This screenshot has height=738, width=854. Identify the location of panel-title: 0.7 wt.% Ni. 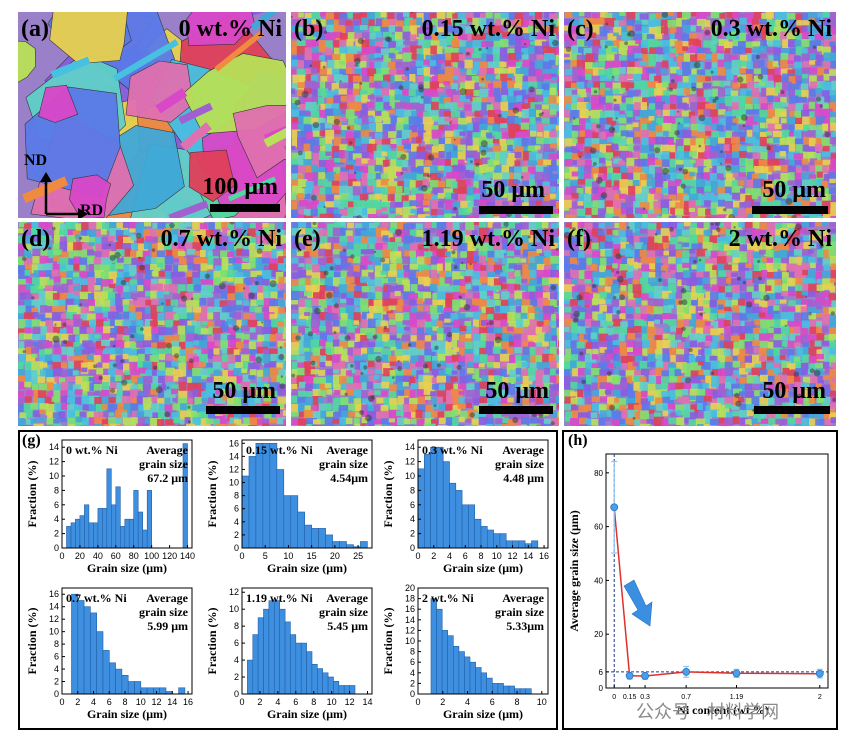
(221, 239).